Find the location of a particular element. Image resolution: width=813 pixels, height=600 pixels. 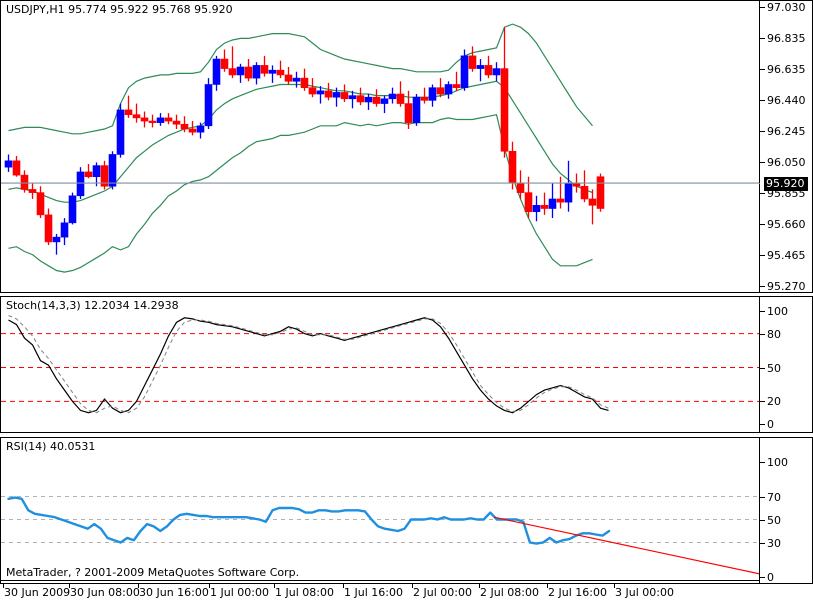

time-axis-label: 2 Jul 16:00 is located at coordinates (577, 592).